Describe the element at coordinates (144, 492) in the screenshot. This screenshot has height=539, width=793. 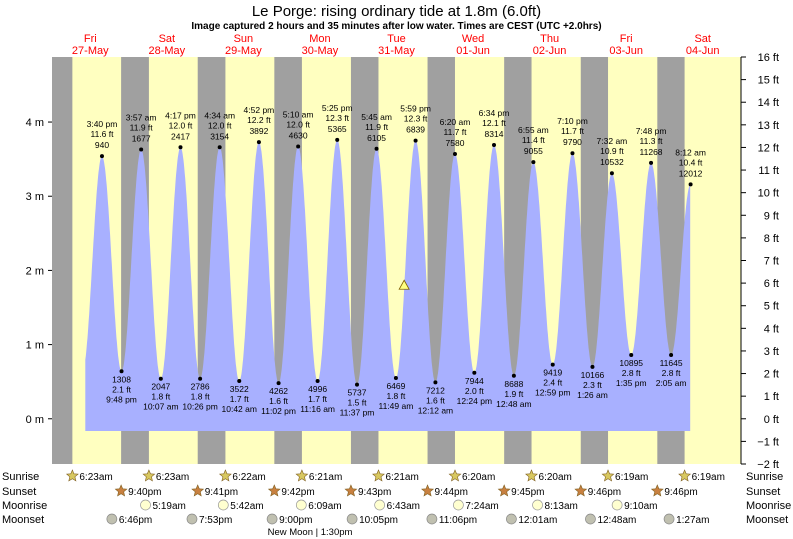
I see `sunset-time: 9:40pm` at that location.